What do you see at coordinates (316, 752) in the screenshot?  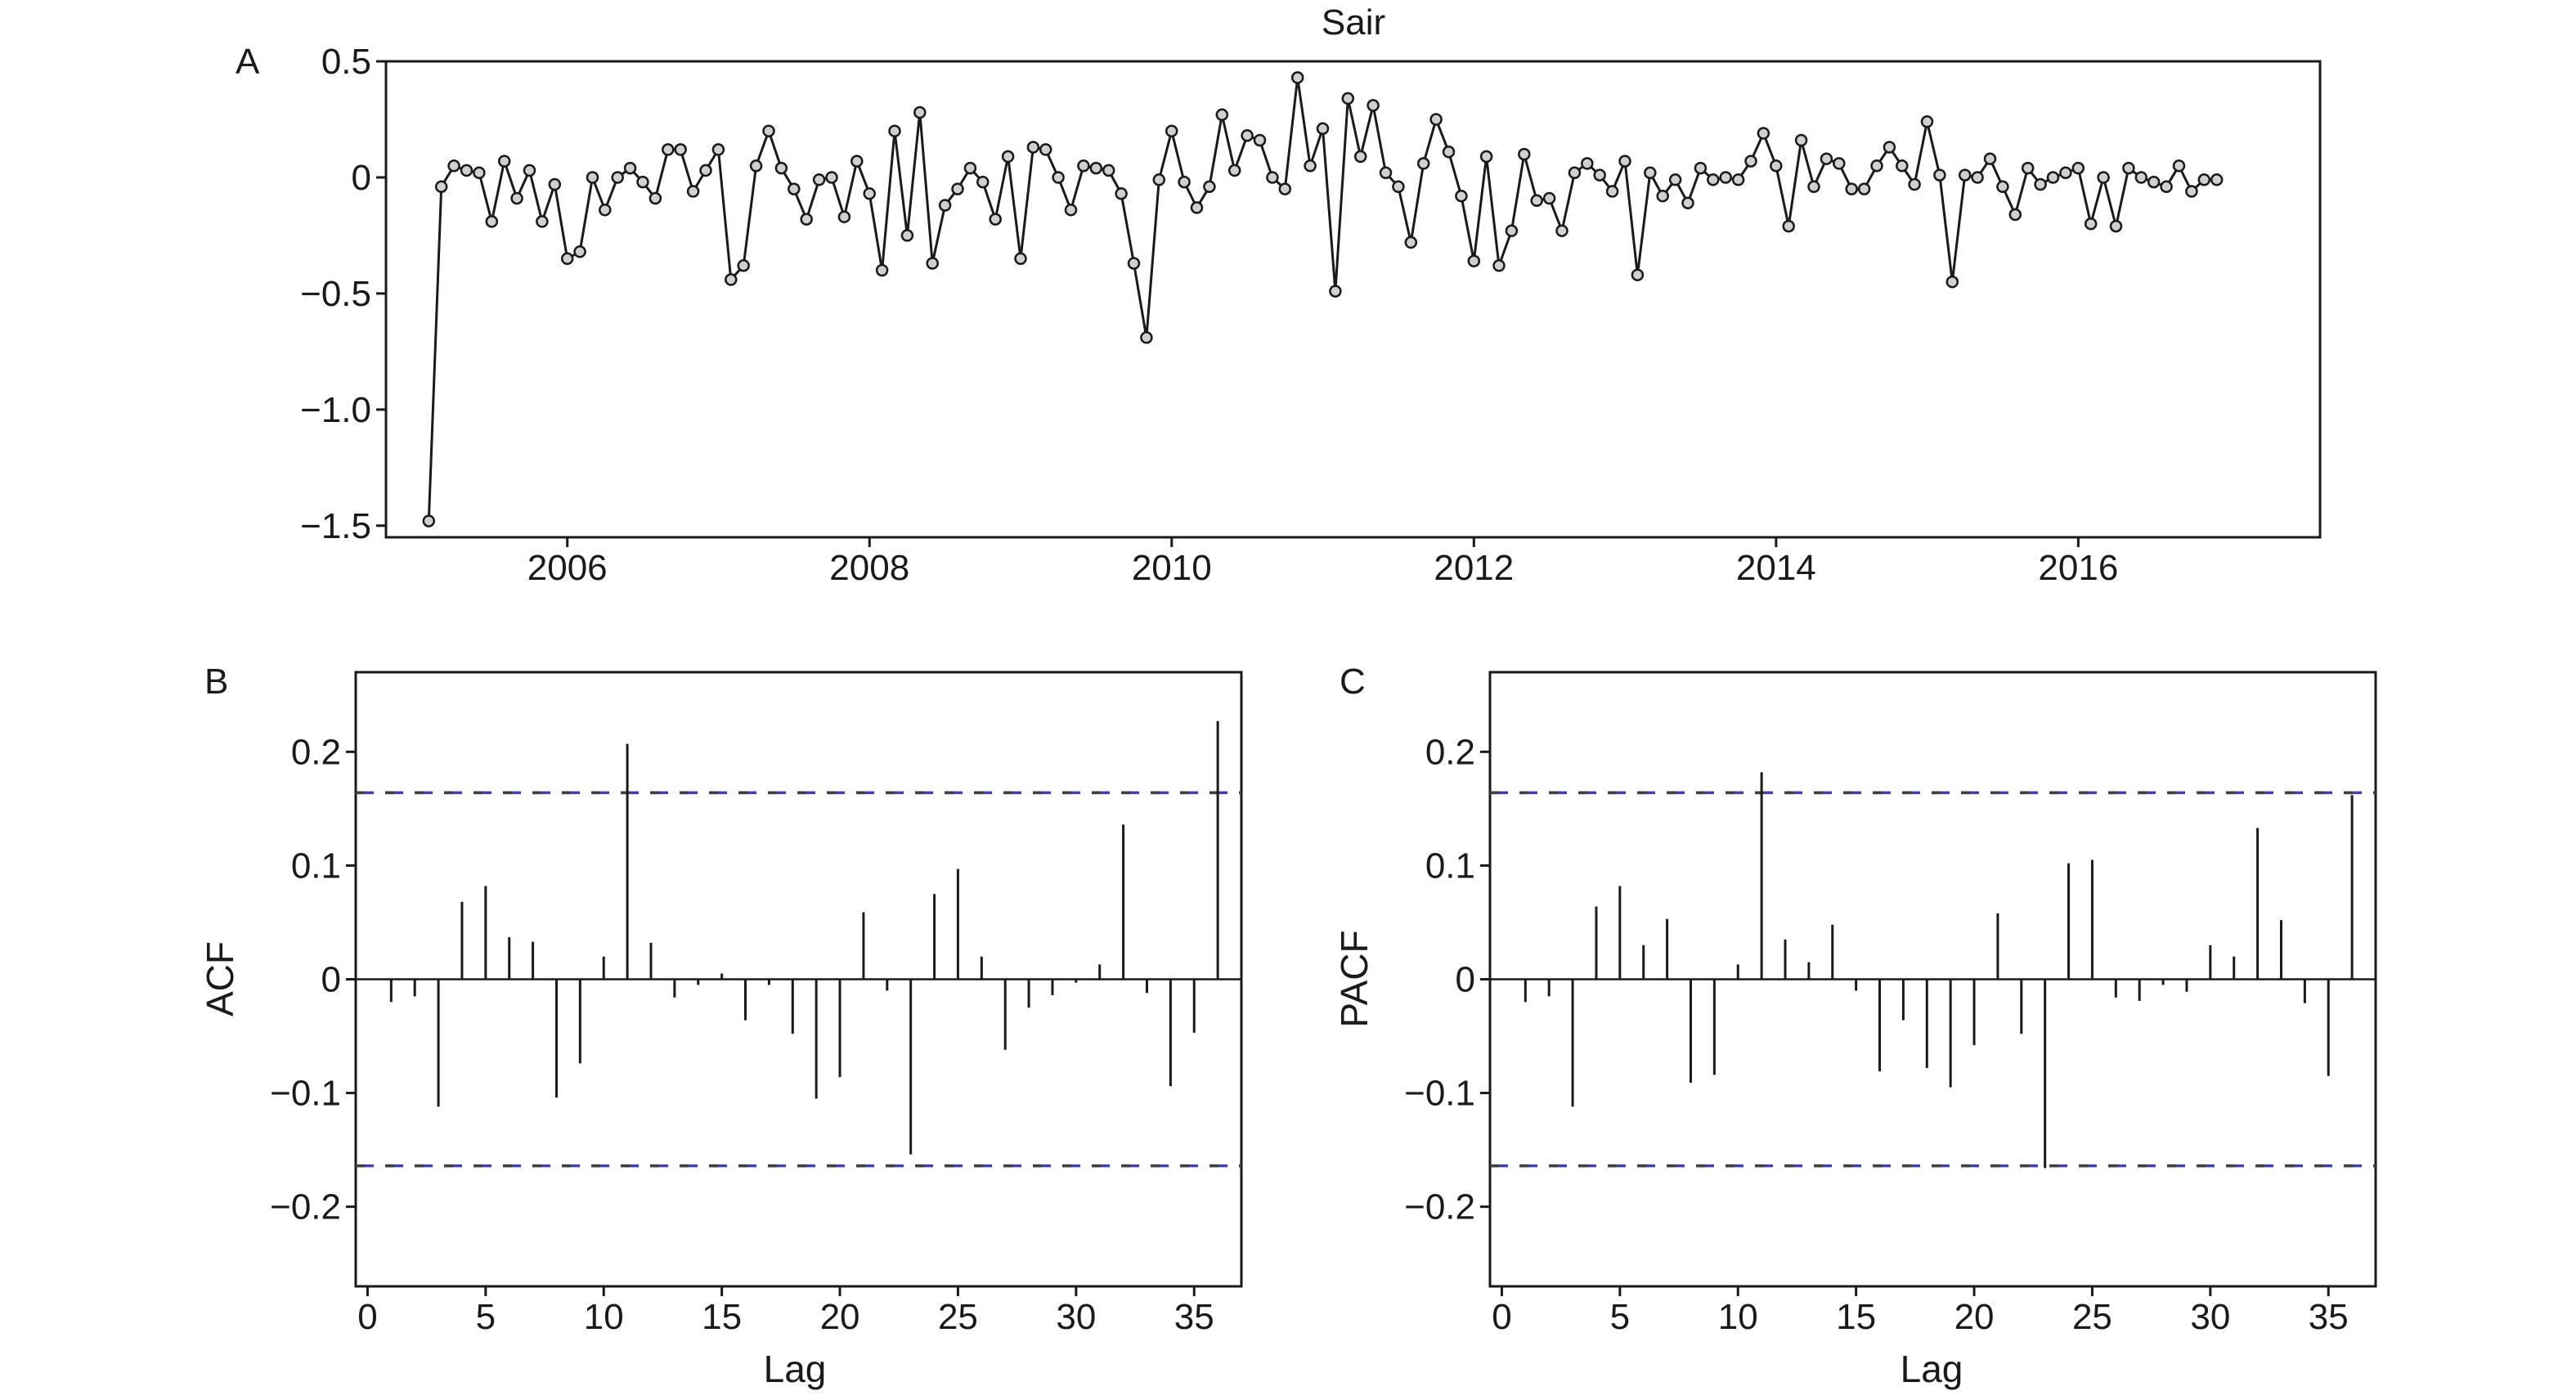 I see `panel-b-y-tick-label: 0.2` at bounding box center [316, 752].